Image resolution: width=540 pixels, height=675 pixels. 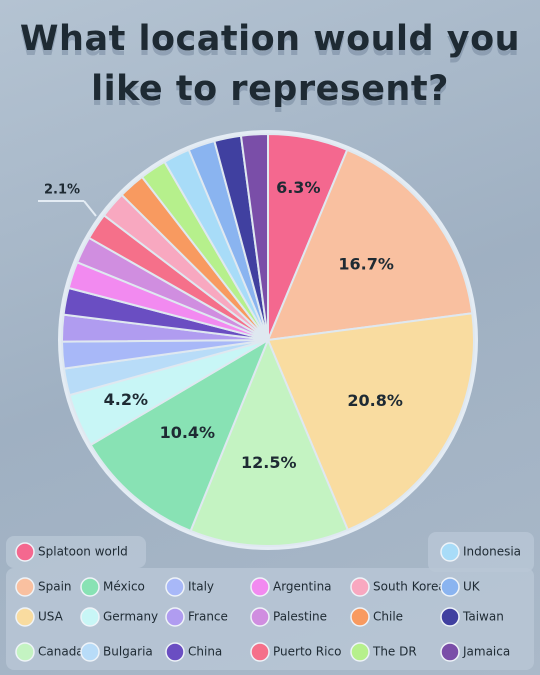 I want to click on data-label: 16.7%, so click(x=366, y=263).